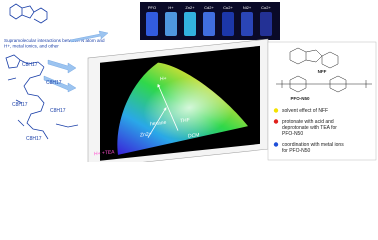  What do you see at coordinates (300, 98) in the screenshot?
I see `structure-label: PFO-N50` at bounding box center [300, 98].